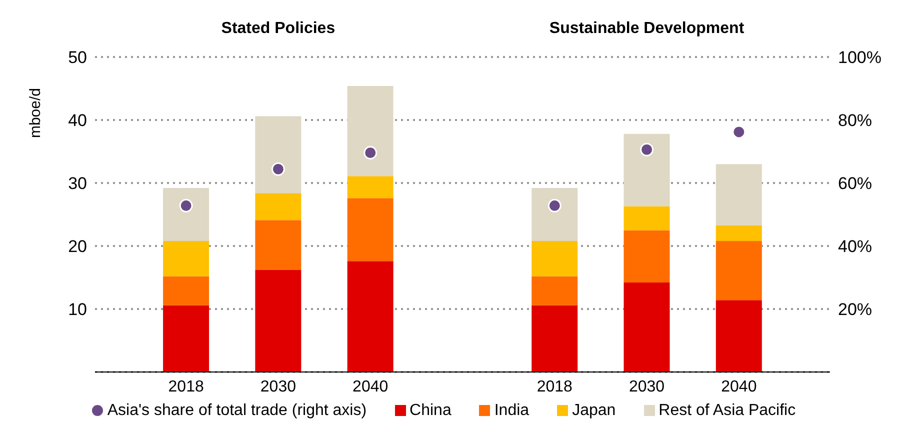 This screenshot has width=917, height=428. I want to click on y-tick-label: 10, so click(77, 310).